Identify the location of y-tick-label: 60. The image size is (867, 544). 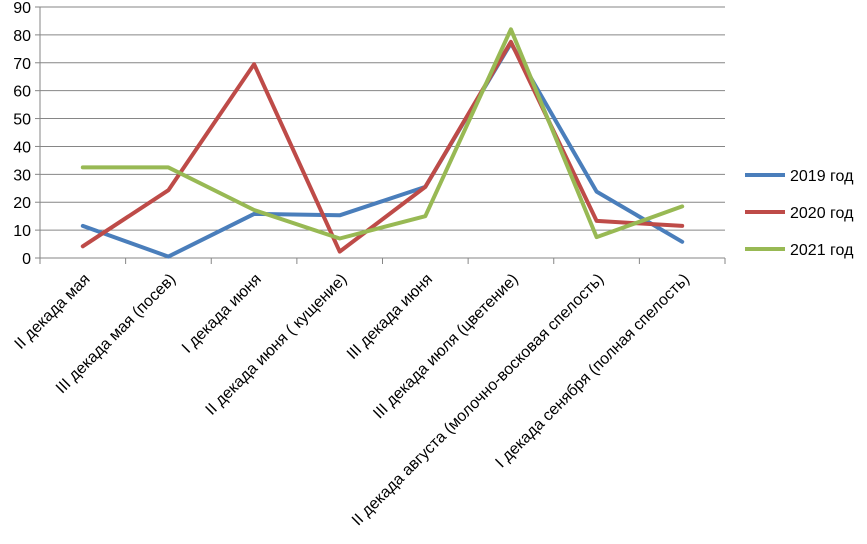
(22, 92).